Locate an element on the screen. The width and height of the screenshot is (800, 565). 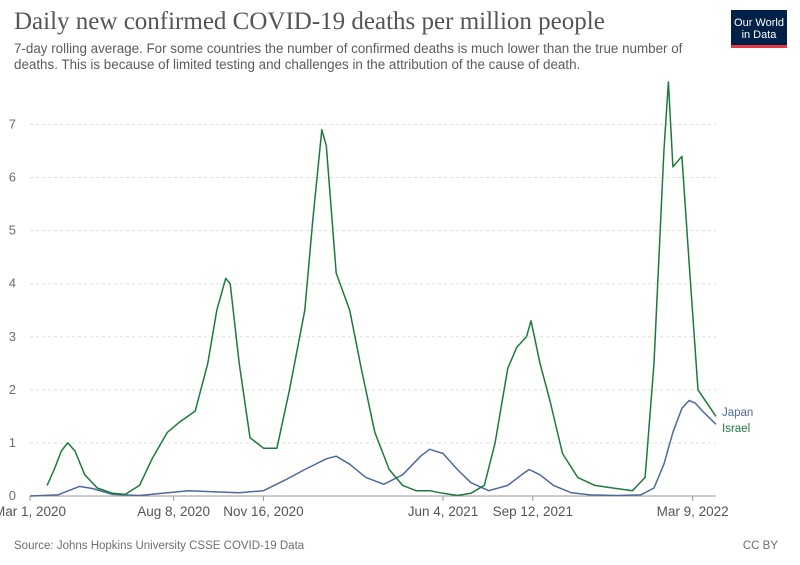
x-tick-label-1: Aug 8, 2020 is located at coordinates (173, 511).